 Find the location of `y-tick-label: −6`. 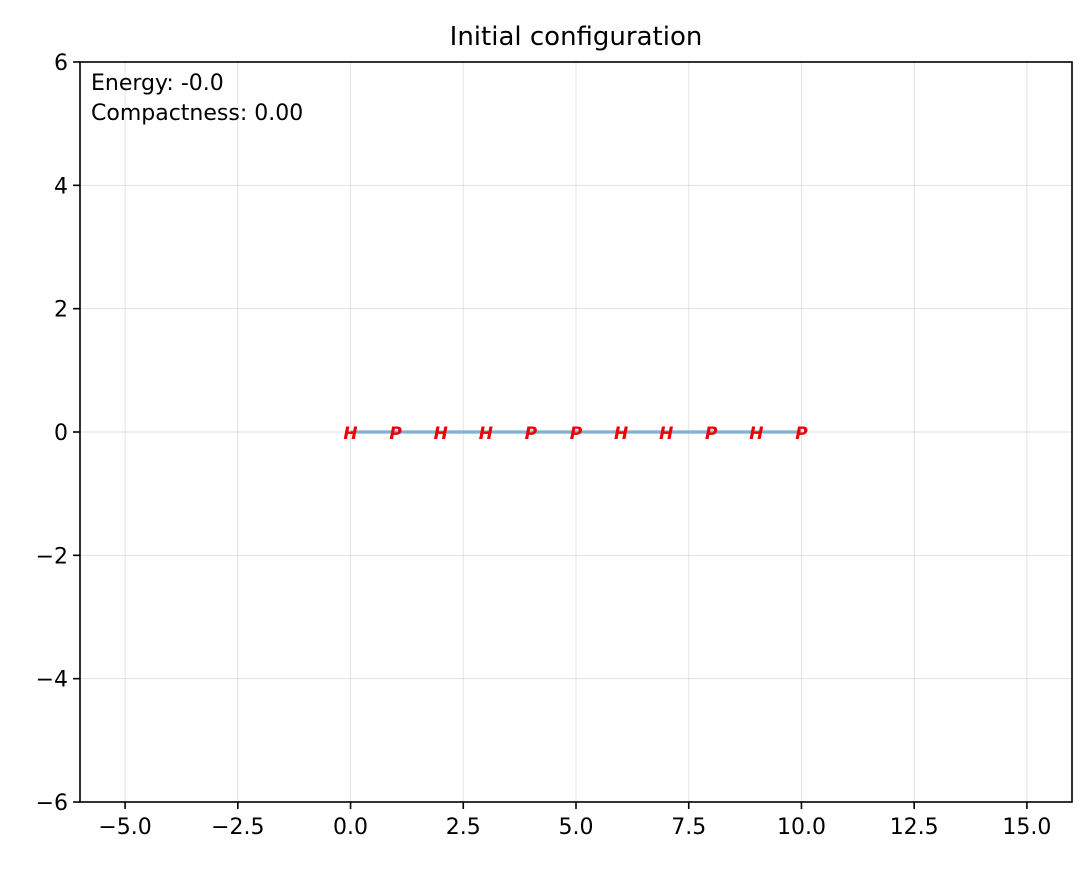

y-tick-label: −6 is located at coordinates (52, 803).